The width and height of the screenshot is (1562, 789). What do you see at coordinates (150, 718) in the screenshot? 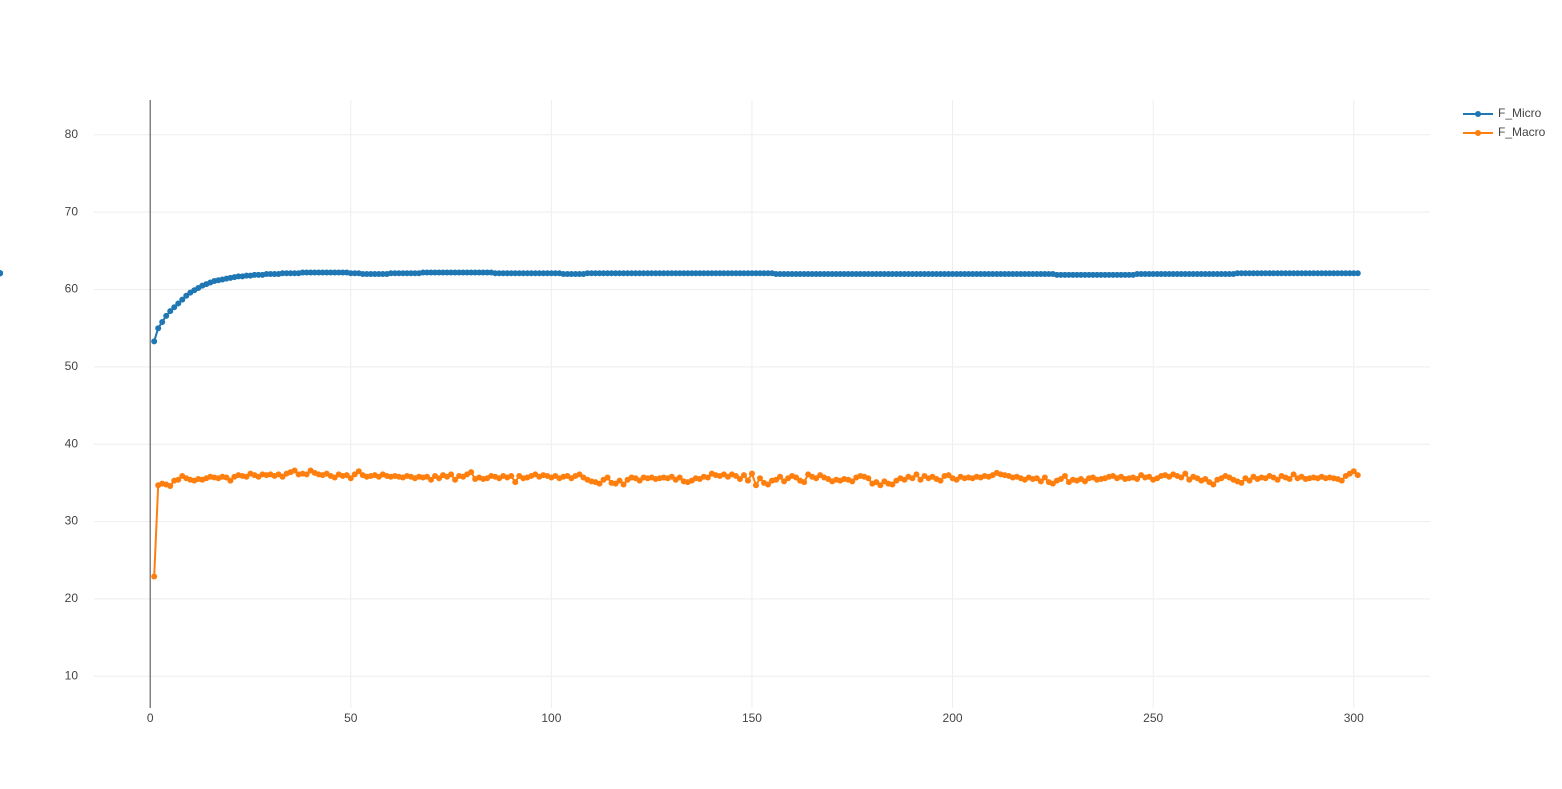
I see `x-tick-label: 0` at bounding box center [150, 718].